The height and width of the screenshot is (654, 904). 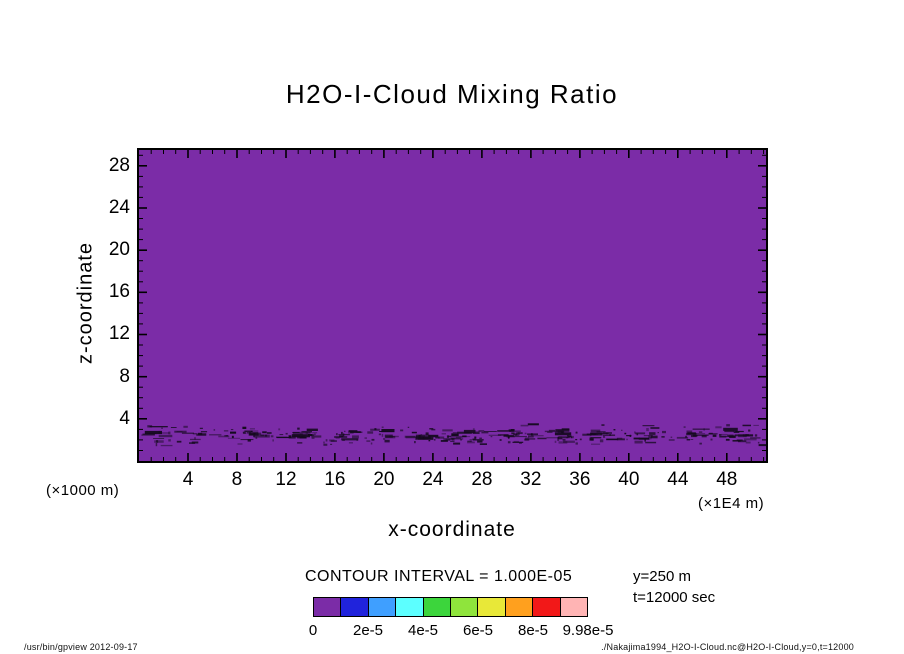 What do you see at coordinates (531, 479) in the screenshot?
I see `x-tick-label: 32` at bounding box center [531, 479].